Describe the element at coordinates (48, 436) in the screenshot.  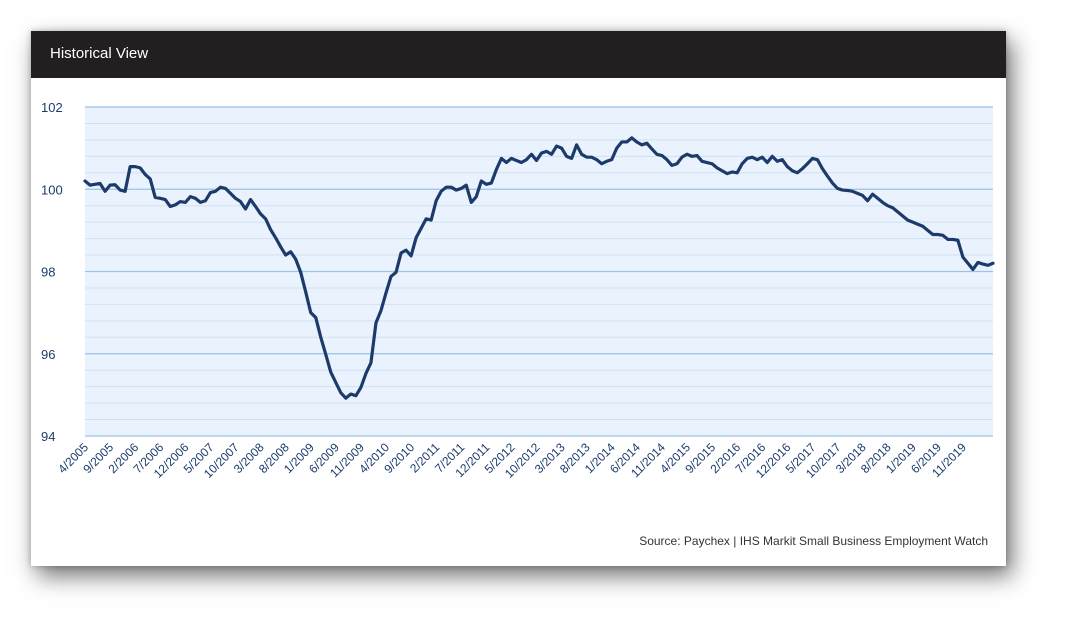
I see `y-tick-label: 94` at that location.